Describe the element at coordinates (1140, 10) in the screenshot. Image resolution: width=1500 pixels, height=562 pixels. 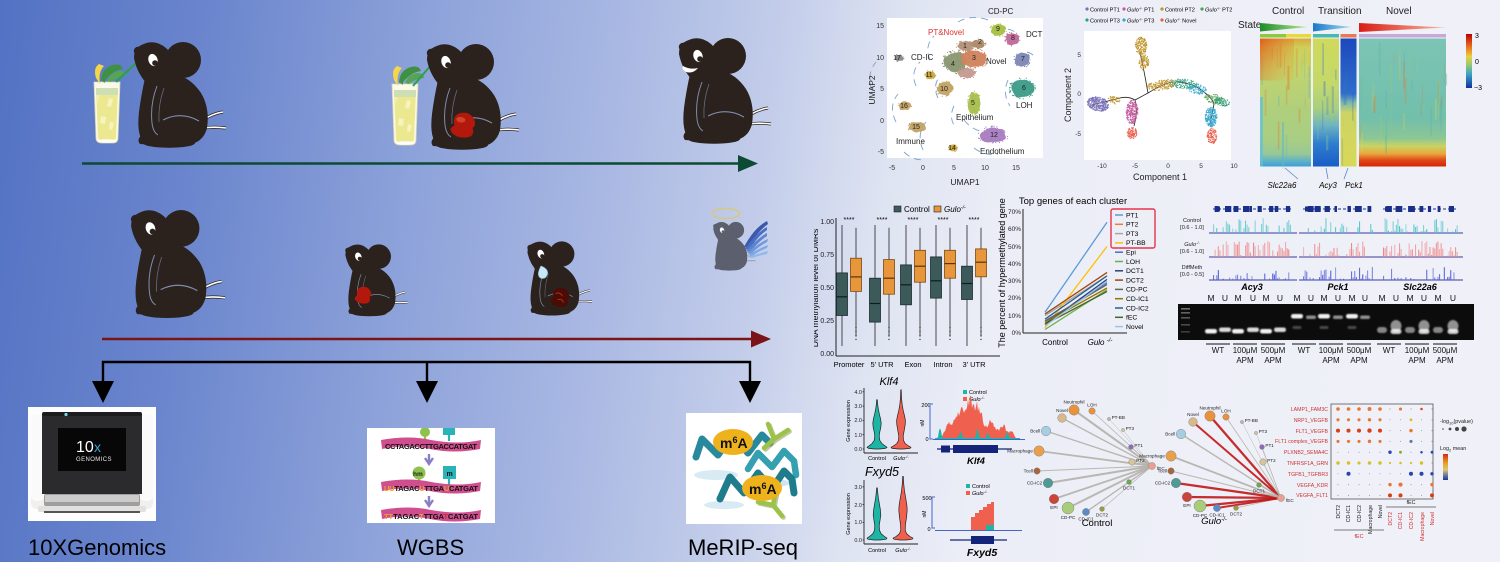
I see `svg-text: Gulo-/- PT1` at that location.